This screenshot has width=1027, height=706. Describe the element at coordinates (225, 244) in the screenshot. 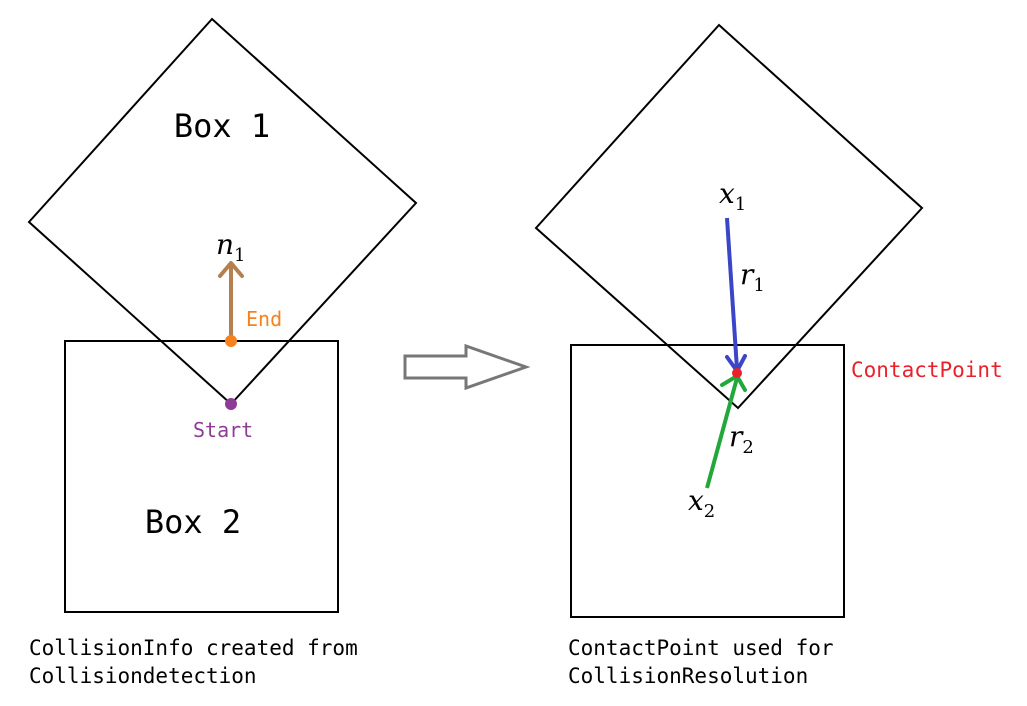

I see `normal-symbol: n` at that location.